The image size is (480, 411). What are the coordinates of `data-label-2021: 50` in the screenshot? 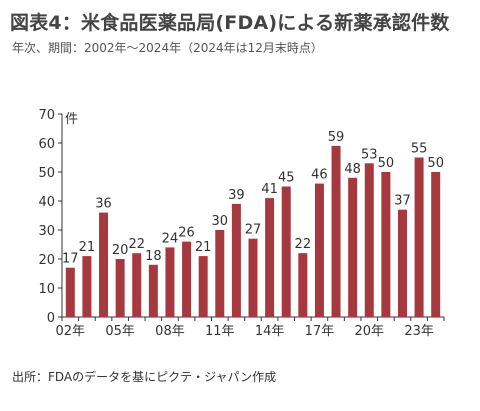 It's located at (386, 163).